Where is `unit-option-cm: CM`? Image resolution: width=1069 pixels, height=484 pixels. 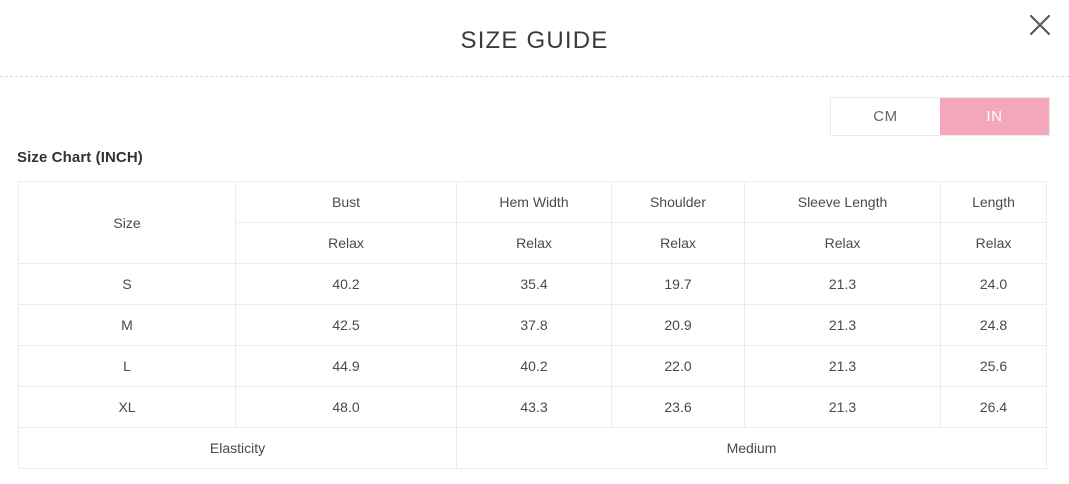 unit-option-cm: CM is located at coordinates (885, 116).